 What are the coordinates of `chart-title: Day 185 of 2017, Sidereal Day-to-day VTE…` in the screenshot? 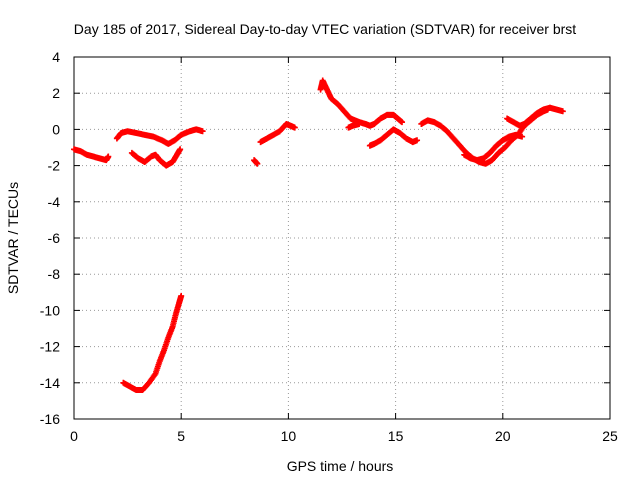 It's located at (325, 29).